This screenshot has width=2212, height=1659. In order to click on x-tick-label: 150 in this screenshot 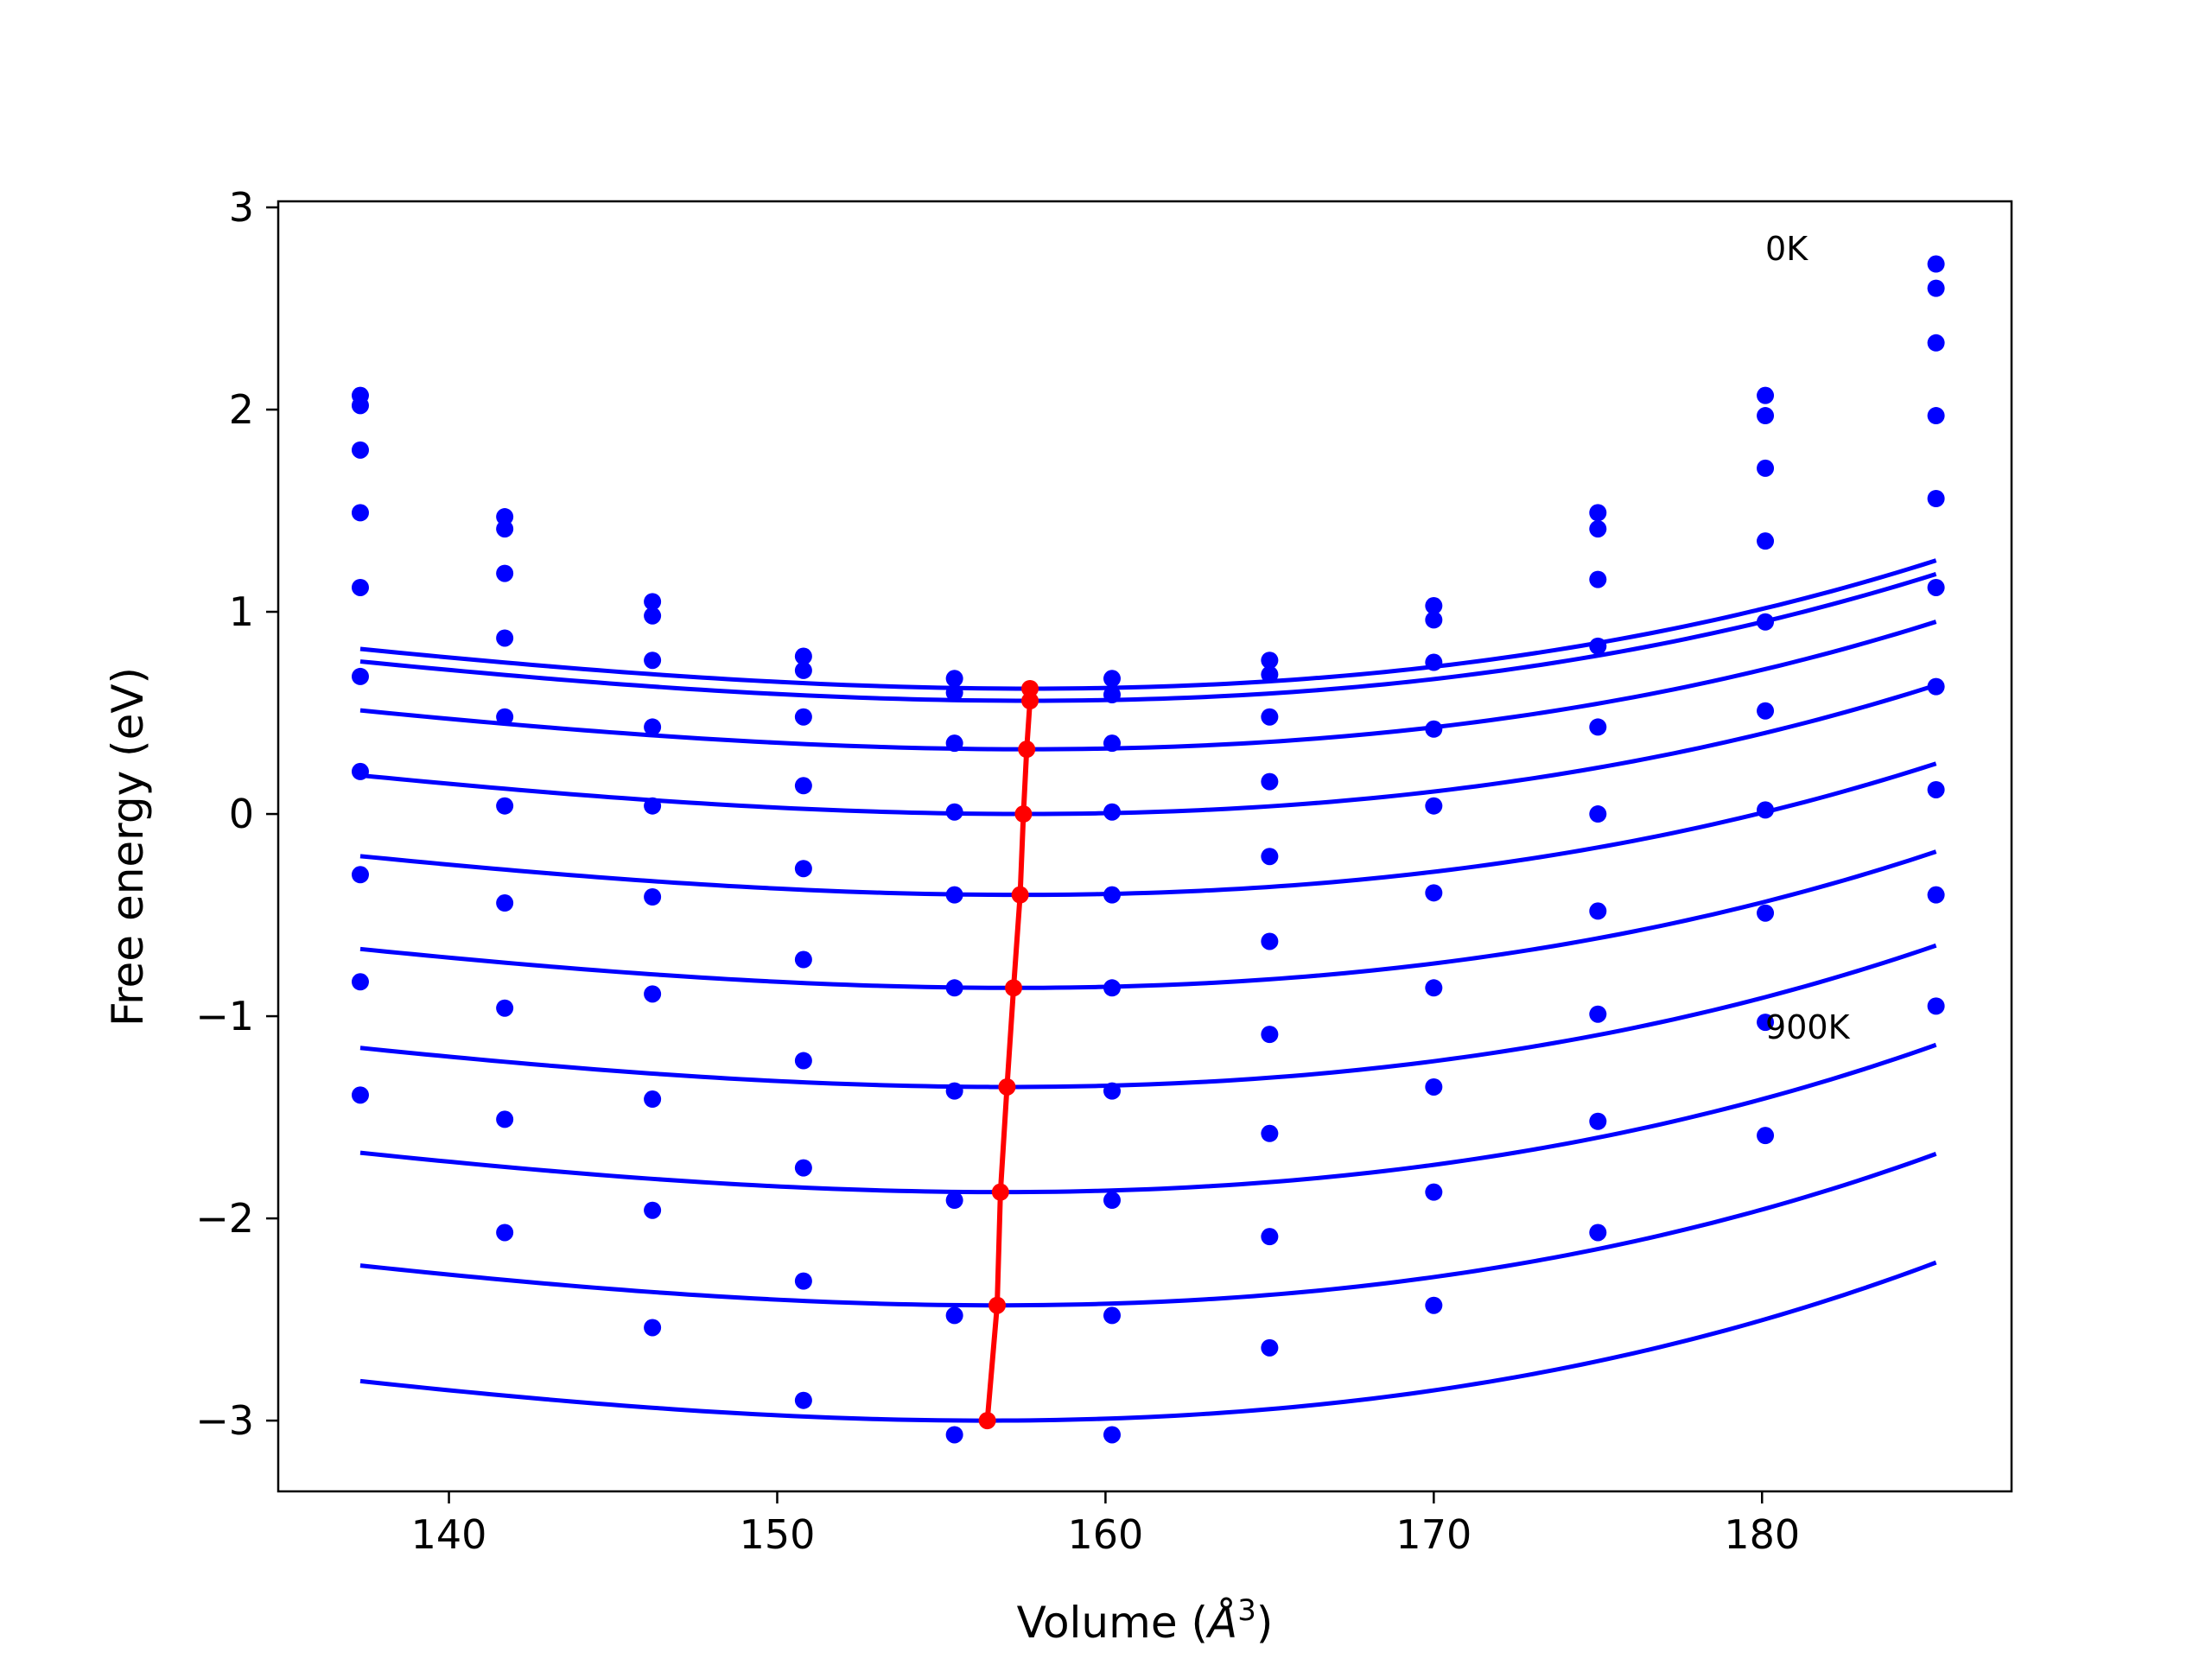, I will do `click(778, 1534)`.